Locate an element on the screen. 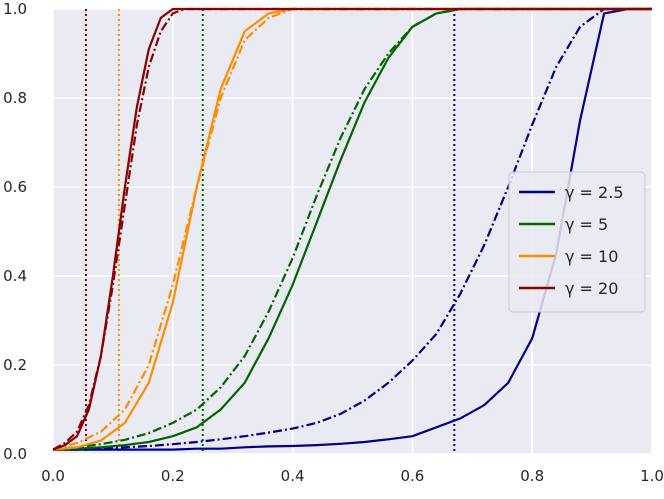 The height and width of the screenshot is (499, 664). x-tick-label: 0.2 is located at coordinates (173, 476).